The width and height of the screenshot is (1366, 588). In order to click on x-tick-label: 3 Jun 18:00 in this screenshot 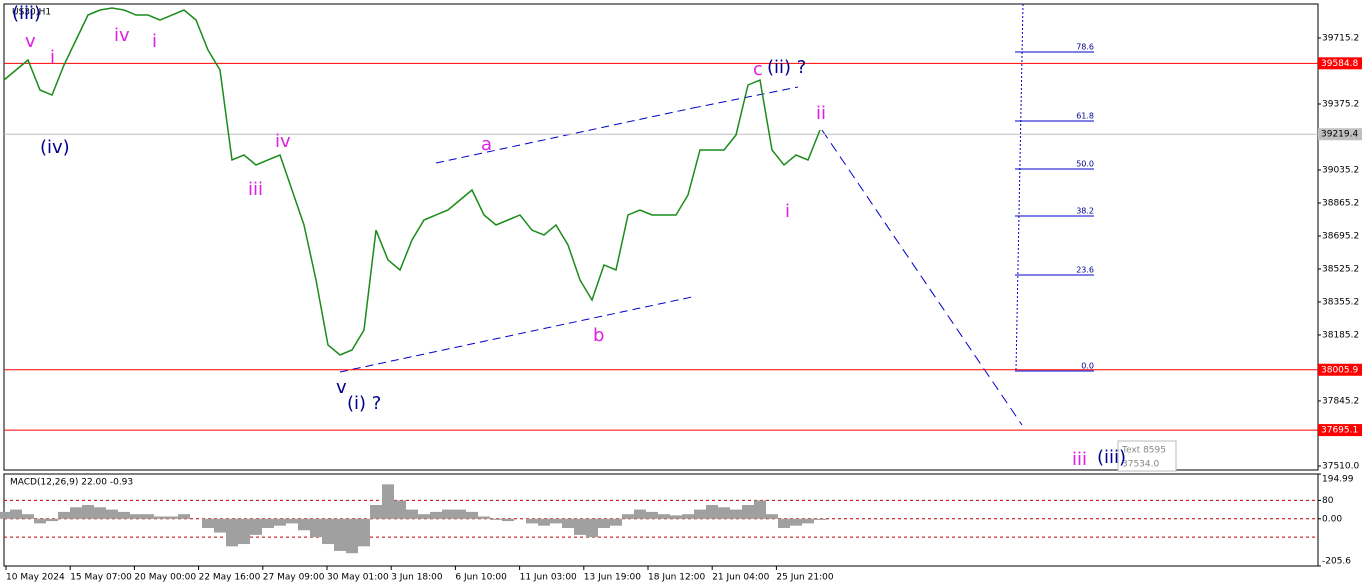, I will do `click(417, 578)`.